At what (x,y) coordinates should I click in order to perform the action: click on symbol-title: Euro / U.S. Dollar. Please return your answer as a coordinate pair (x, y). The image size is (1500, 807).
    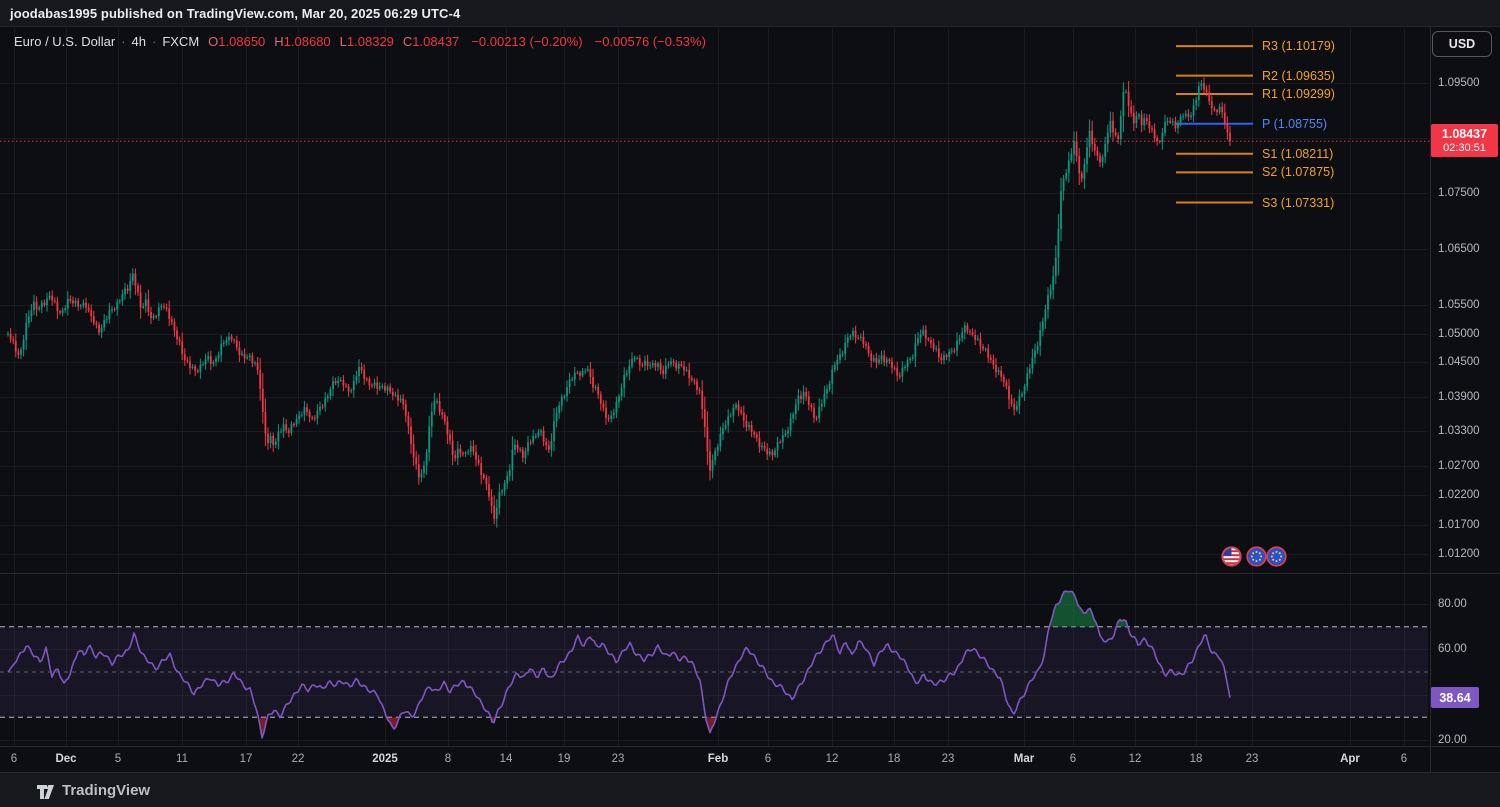
    Looking at the image, I should click on (65, 41).